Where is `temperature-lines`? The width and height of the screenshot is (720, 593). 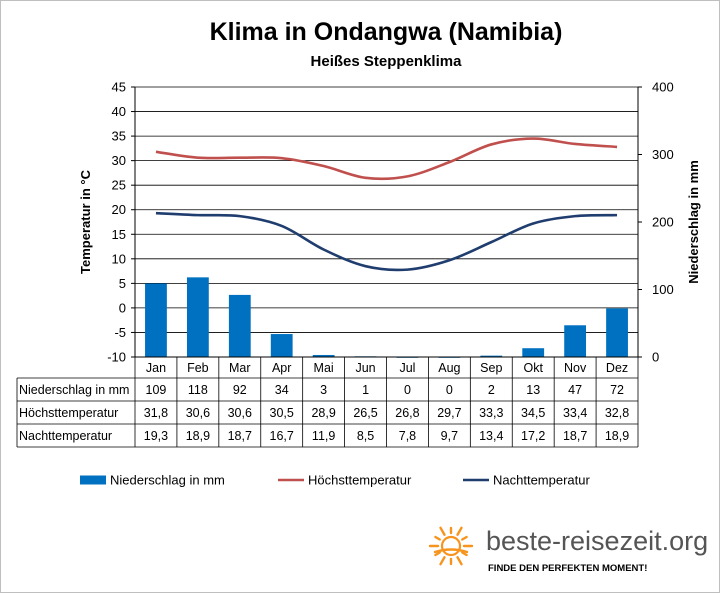
temperature-lines is located at coordinates (386, 204).